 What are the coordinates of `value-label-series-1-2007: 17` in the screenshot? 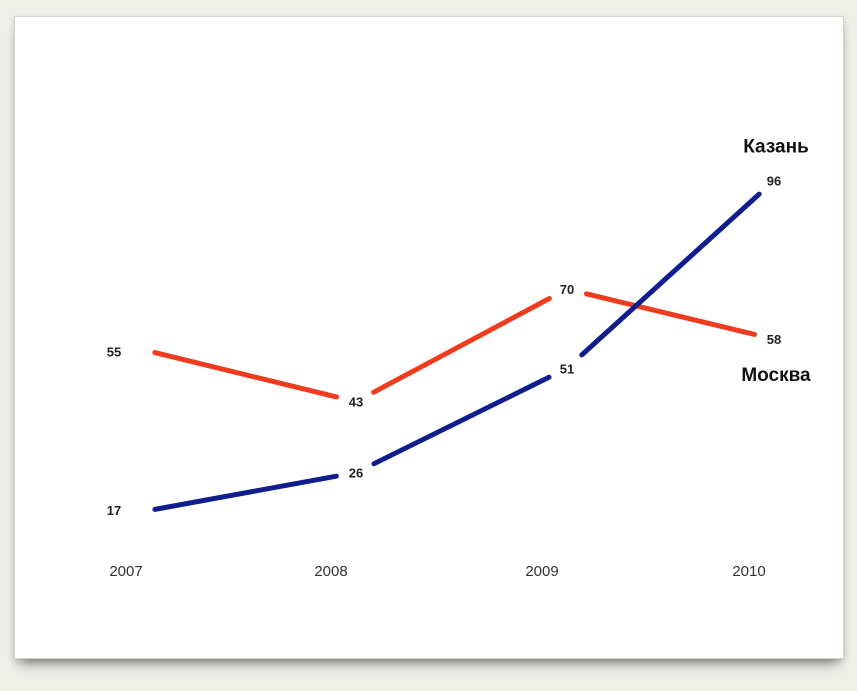 It's located at (114, 510).